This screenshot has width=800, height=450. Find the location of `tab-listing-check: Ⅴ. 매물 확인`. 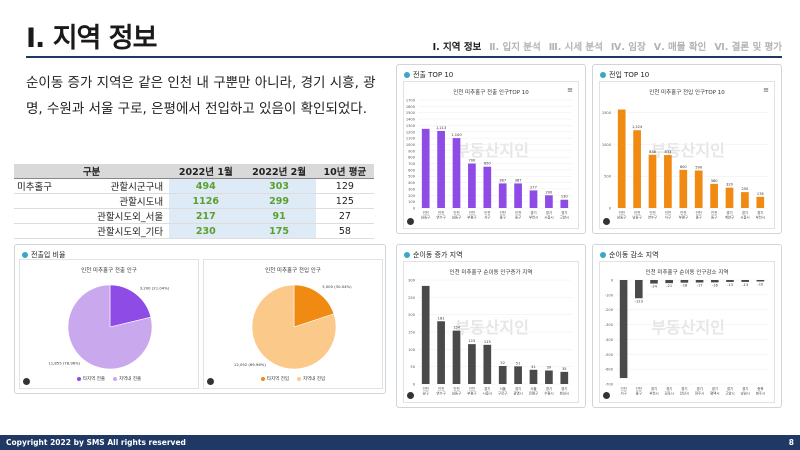

tab-listing-check: Ⅴ. 매물 확인 is located at coordinates (680, 47).